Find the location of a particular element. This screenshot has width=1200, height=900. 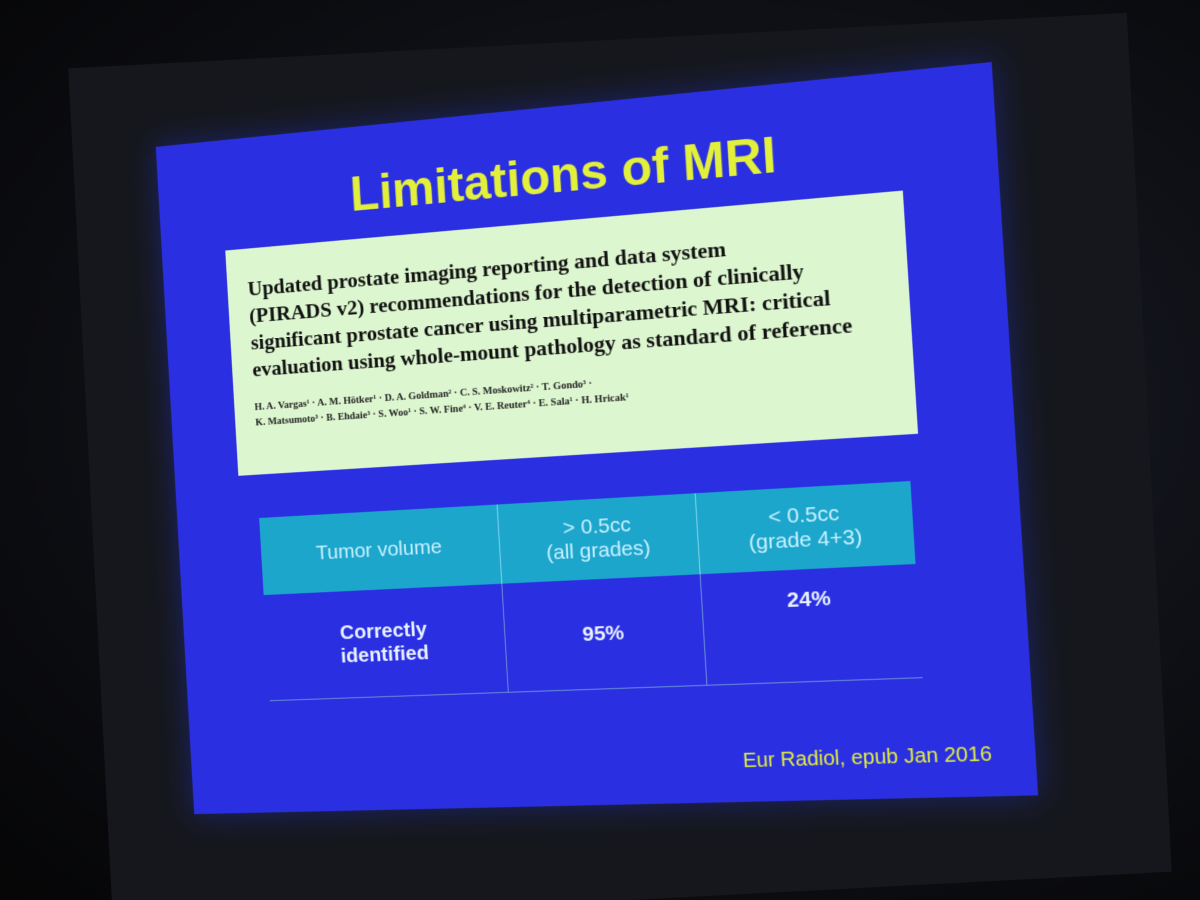

cell-line: Tumor volume is located at coordinates (379, 550).